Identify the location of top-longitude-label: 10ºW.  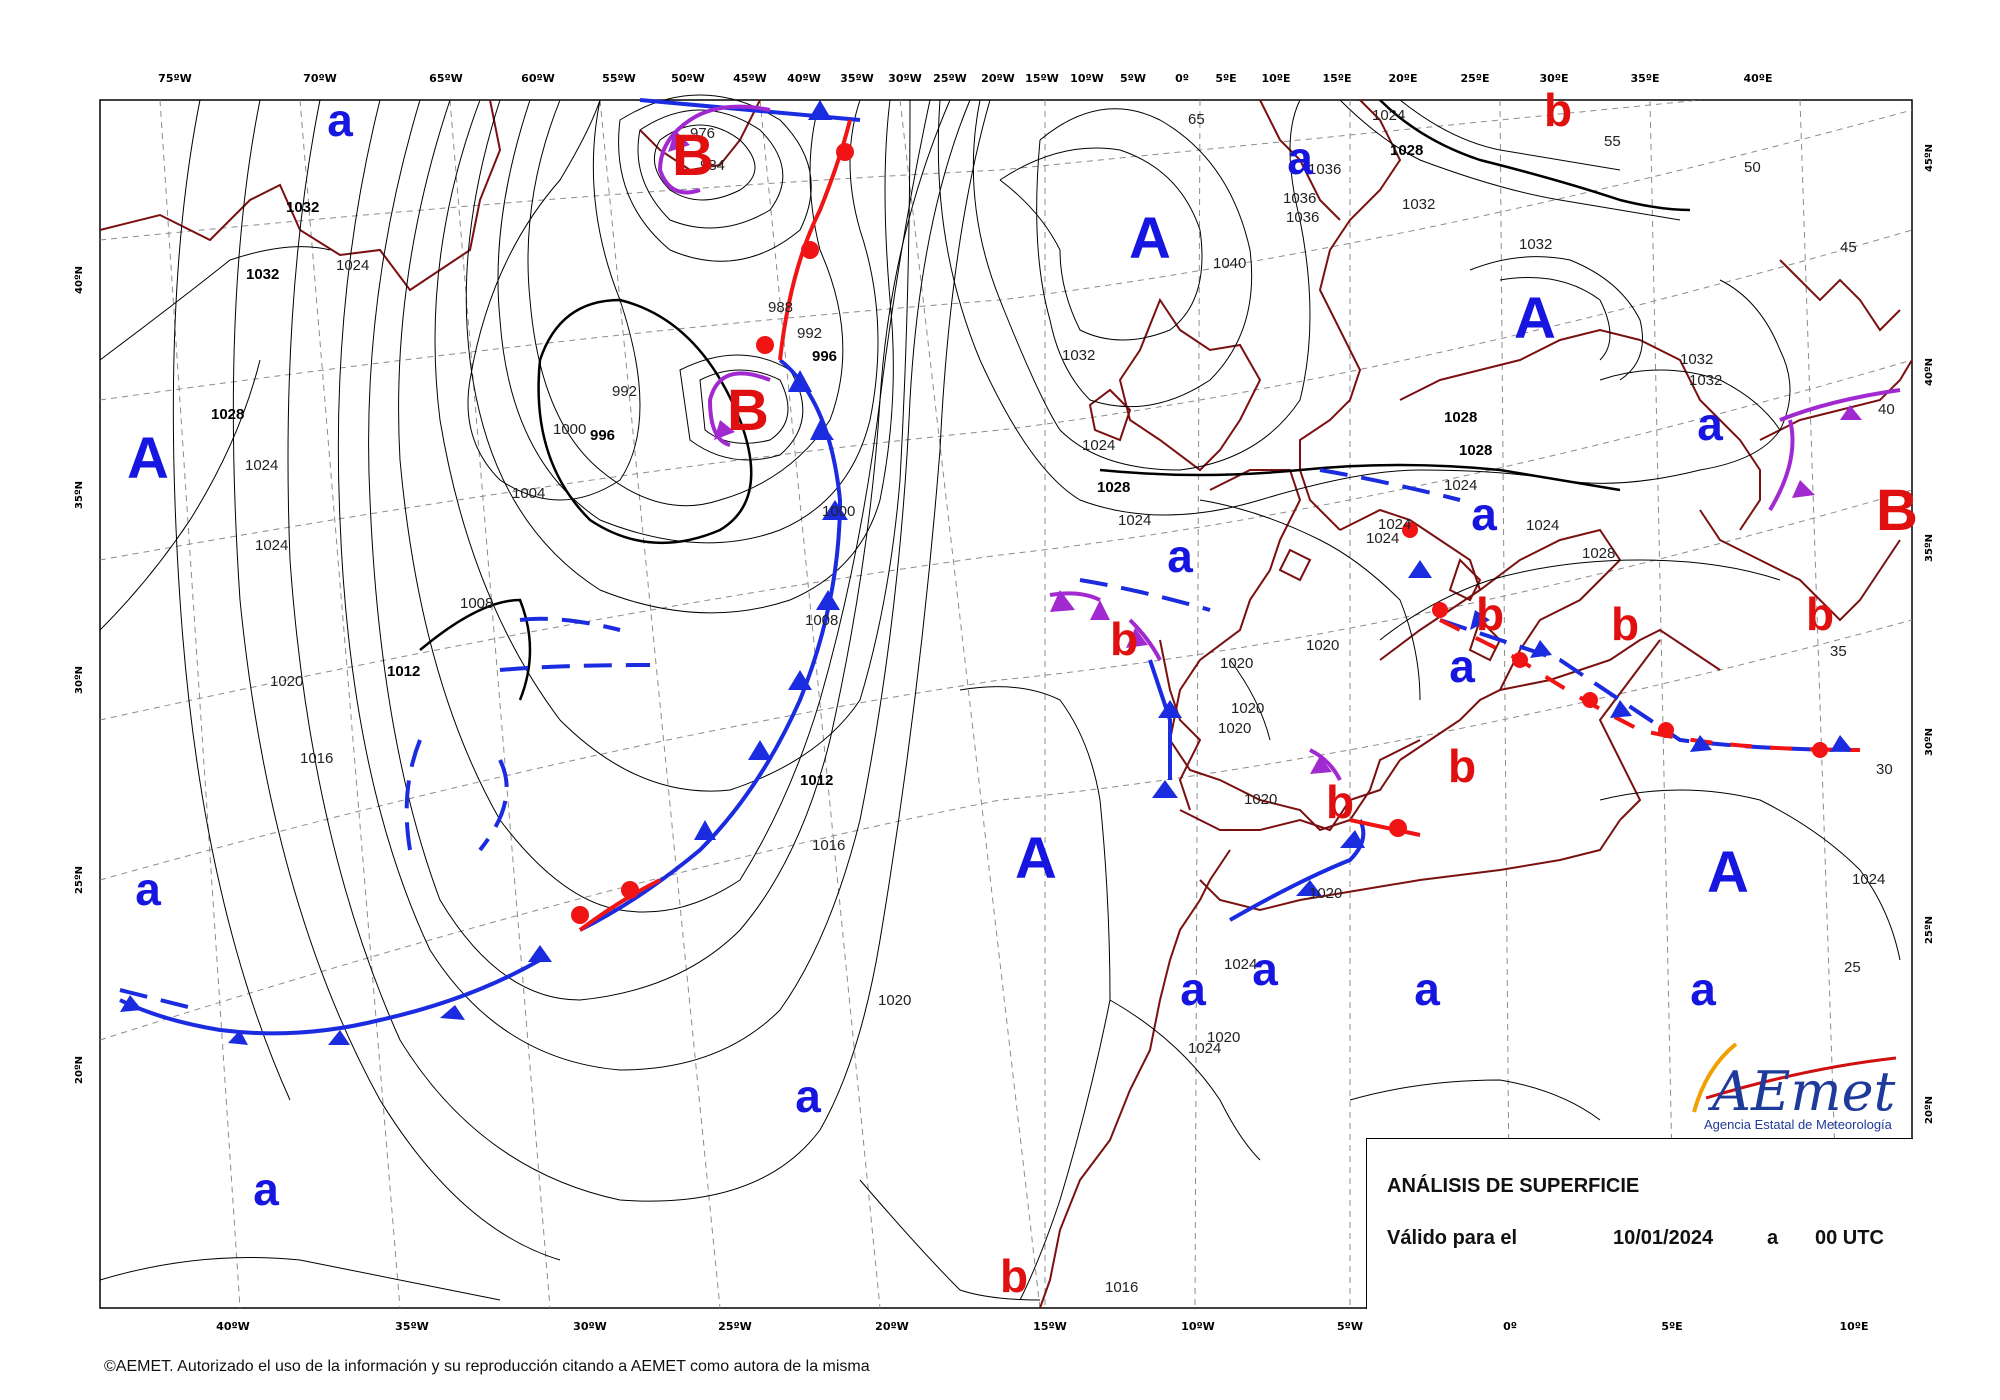
(1087, 78).